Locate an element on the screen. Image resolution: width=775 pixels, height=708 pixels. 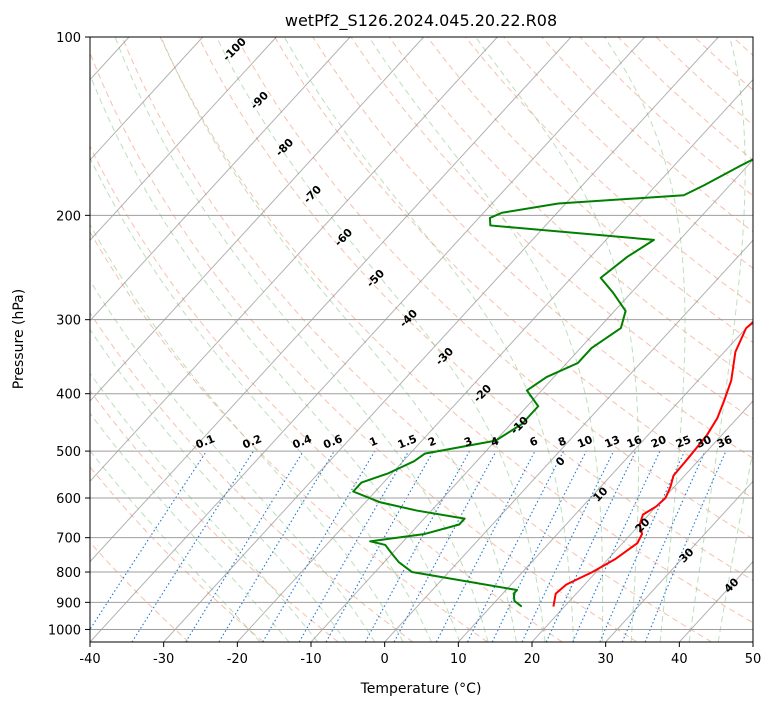
dry-adiabat-label: -40 is located at coordinates (408, 318).